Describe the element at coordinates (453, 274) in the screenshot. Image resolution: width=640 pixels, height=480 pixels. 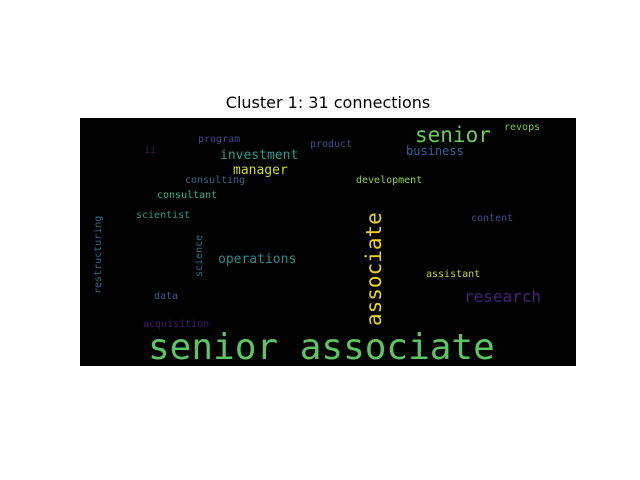
I see `word-assistant: assistant` at that location.